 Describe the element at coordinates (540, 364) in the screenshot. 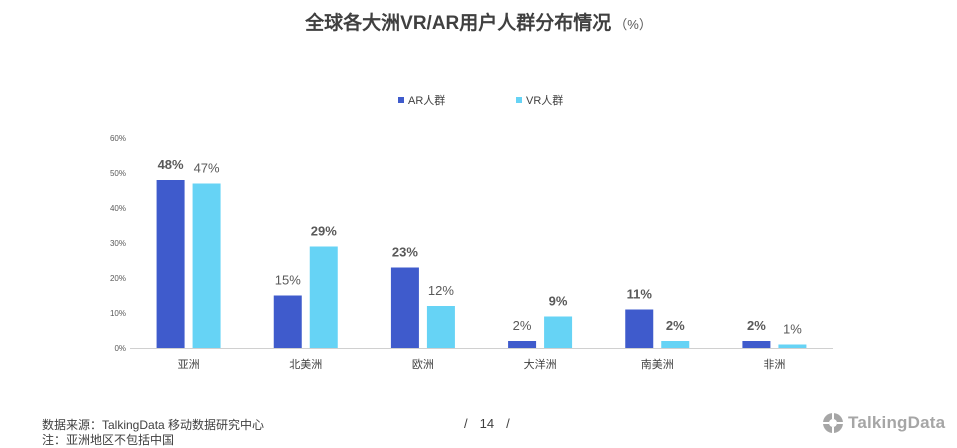

I see `x-tick-label: 大洋洲` at that location.